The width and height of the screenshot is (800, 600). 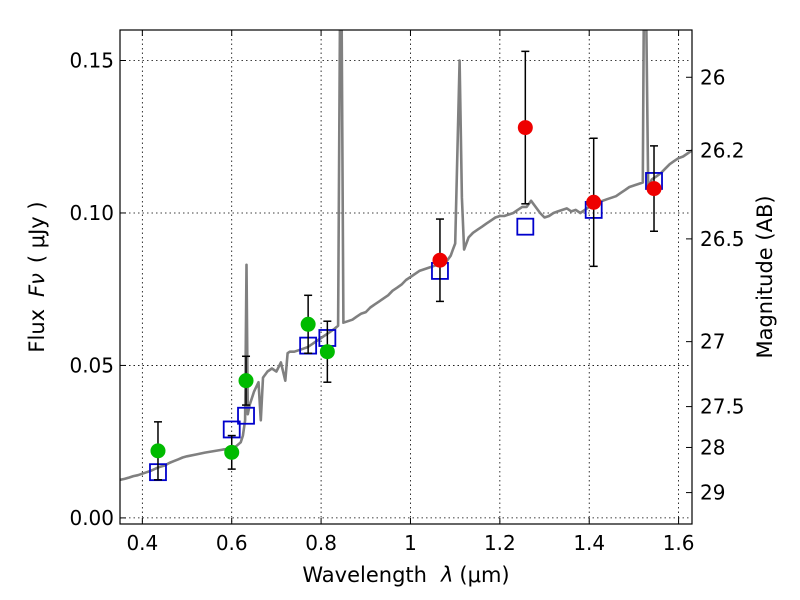 What do you see at coordinates (722, 150) in the screenshot?
I see `y2-tick-label: 26.2` at bounding box center [722, 150].